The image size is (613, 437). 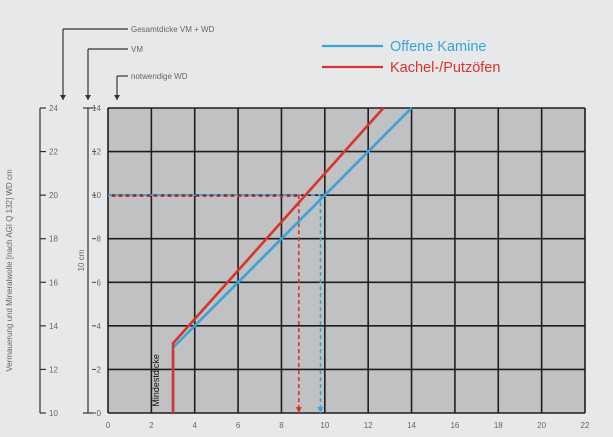 I want to click on legend: Offene Kamine Kachel-/Putzöfen, so click(x=411, y=57).